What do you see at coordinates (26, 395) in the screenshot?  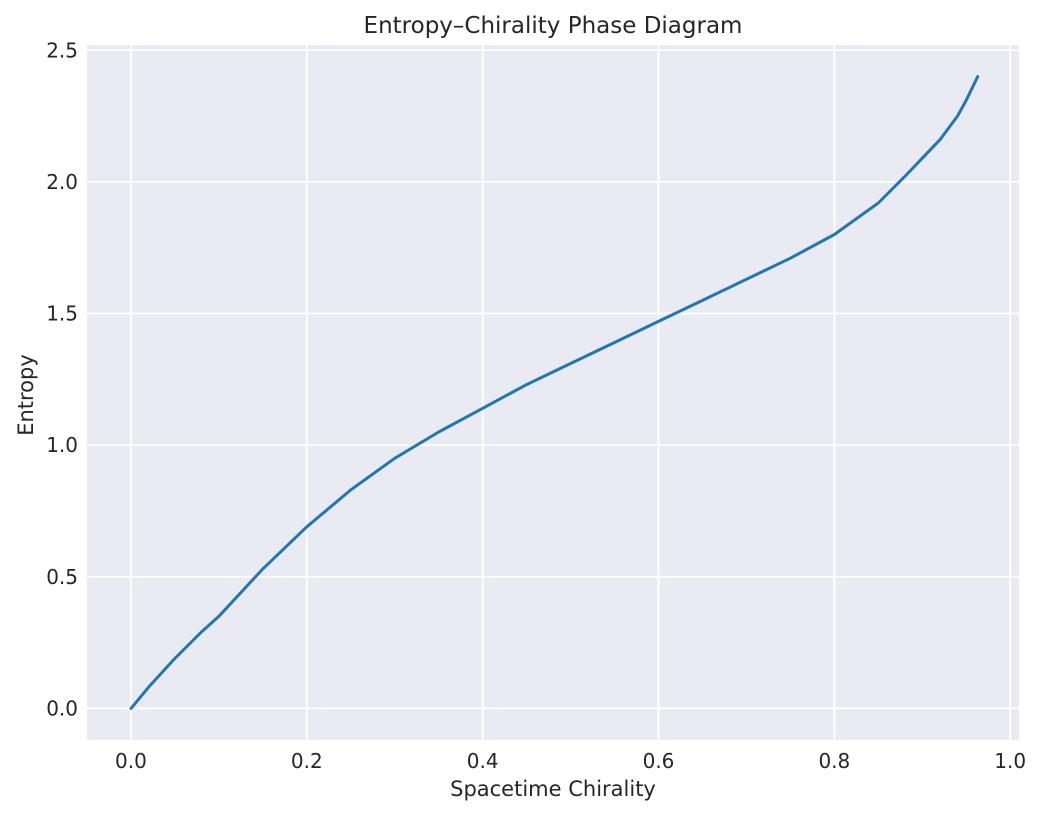 I see `y-axis-label: Entropy` at bounding box center [26, 395].